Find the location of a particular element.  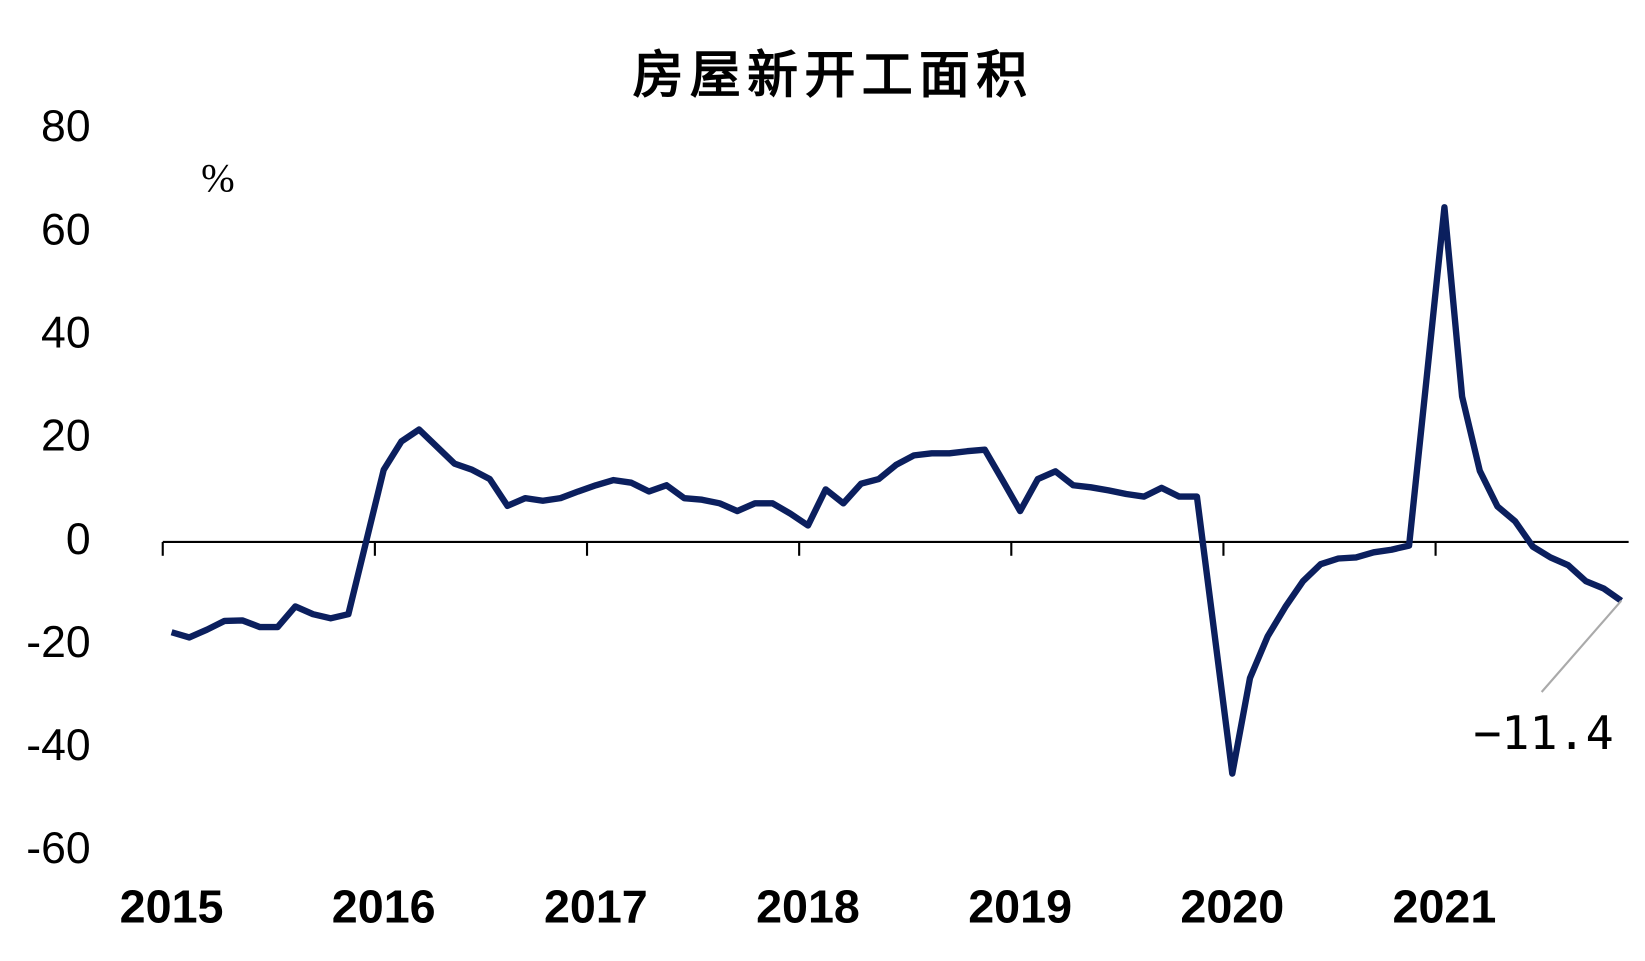

x-tick-label: 2021 is located at coordinates (1445, 906).